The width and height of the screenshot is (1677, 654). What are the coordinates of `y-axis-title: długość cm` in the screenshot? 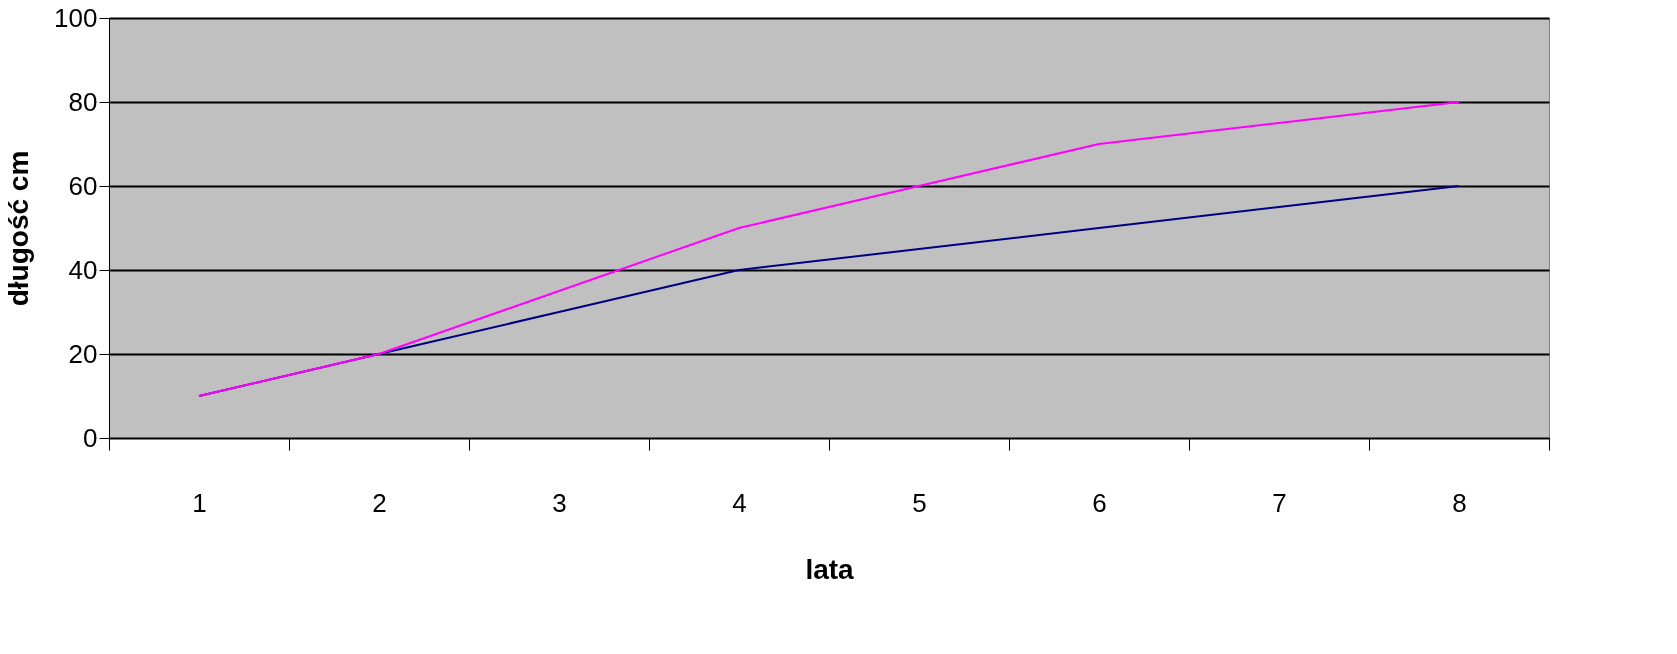 It's located at (19, 228).